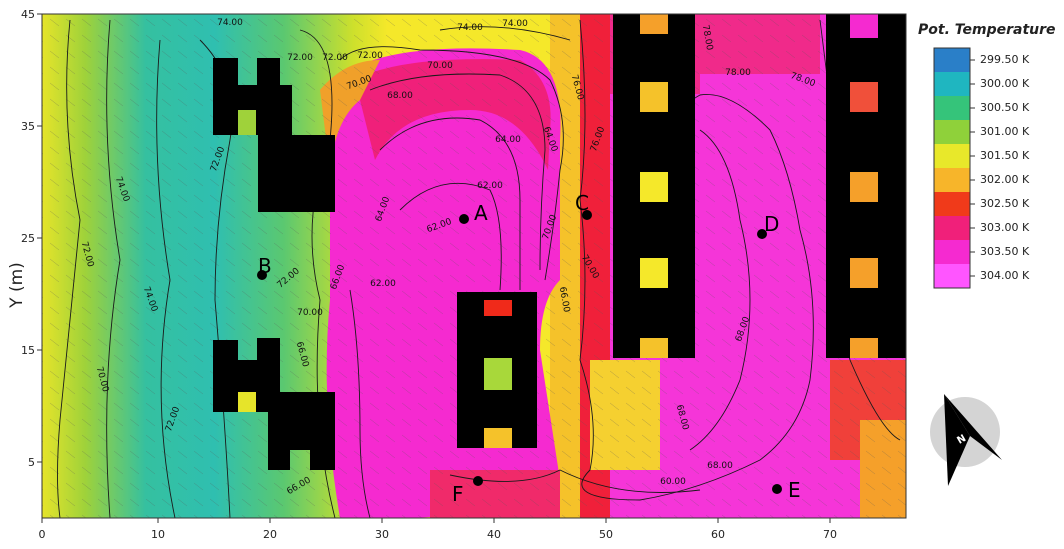 The image size is (1064, 549). Describe the element at coordinates (1005, 107) in the screenshot. I see `legend-label: 300.50 K` at that location.